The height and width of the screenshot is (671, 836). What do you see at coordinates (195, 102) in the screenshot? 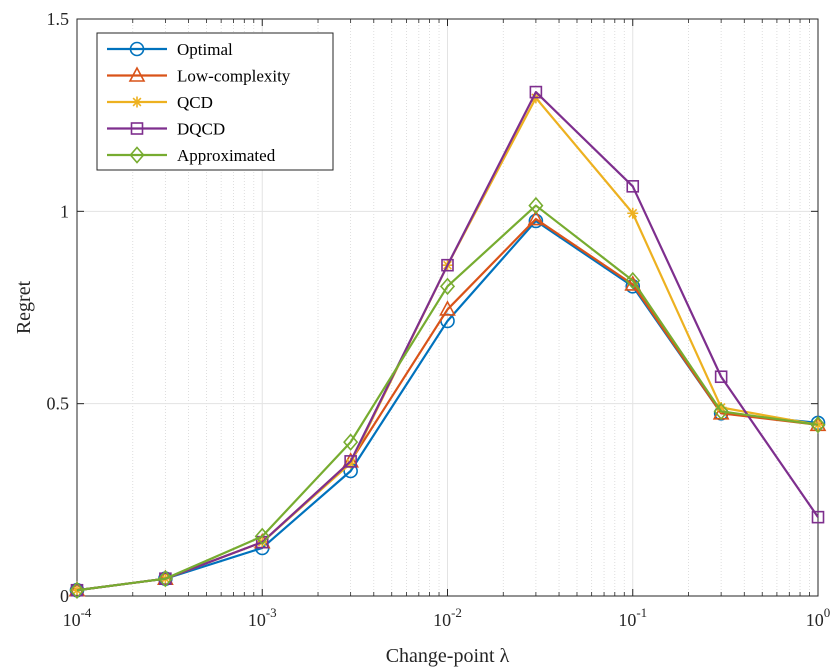
I see `legend-label: QCD` at bounding box center [195, 102].